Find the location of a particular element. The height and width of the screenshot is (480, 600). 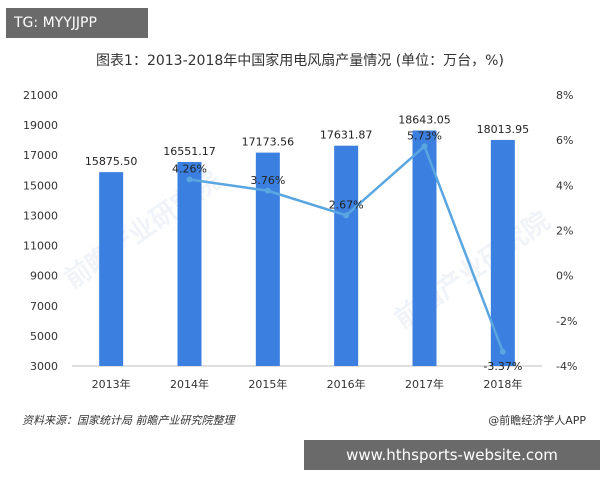

source-note: 资料来源：国家统计局 前瞻产业研究院整理 is located at coordinates (128, 420).